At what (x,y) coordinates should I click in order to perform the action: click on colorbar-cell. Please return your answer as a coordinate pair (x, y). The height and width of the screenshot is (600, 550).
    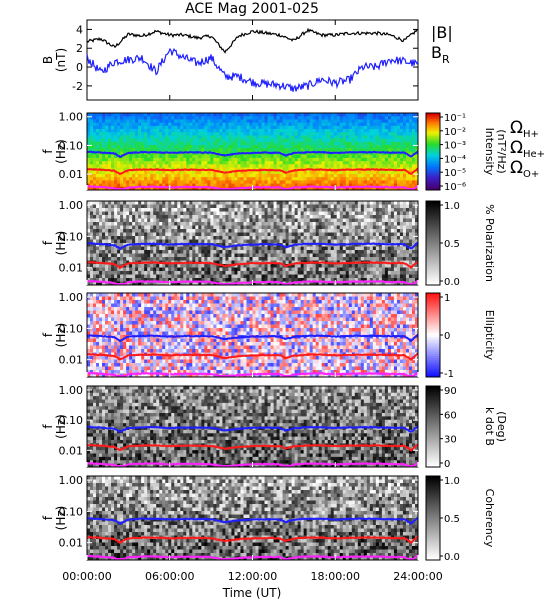
    Looking at the image, I should click on (433, 127).